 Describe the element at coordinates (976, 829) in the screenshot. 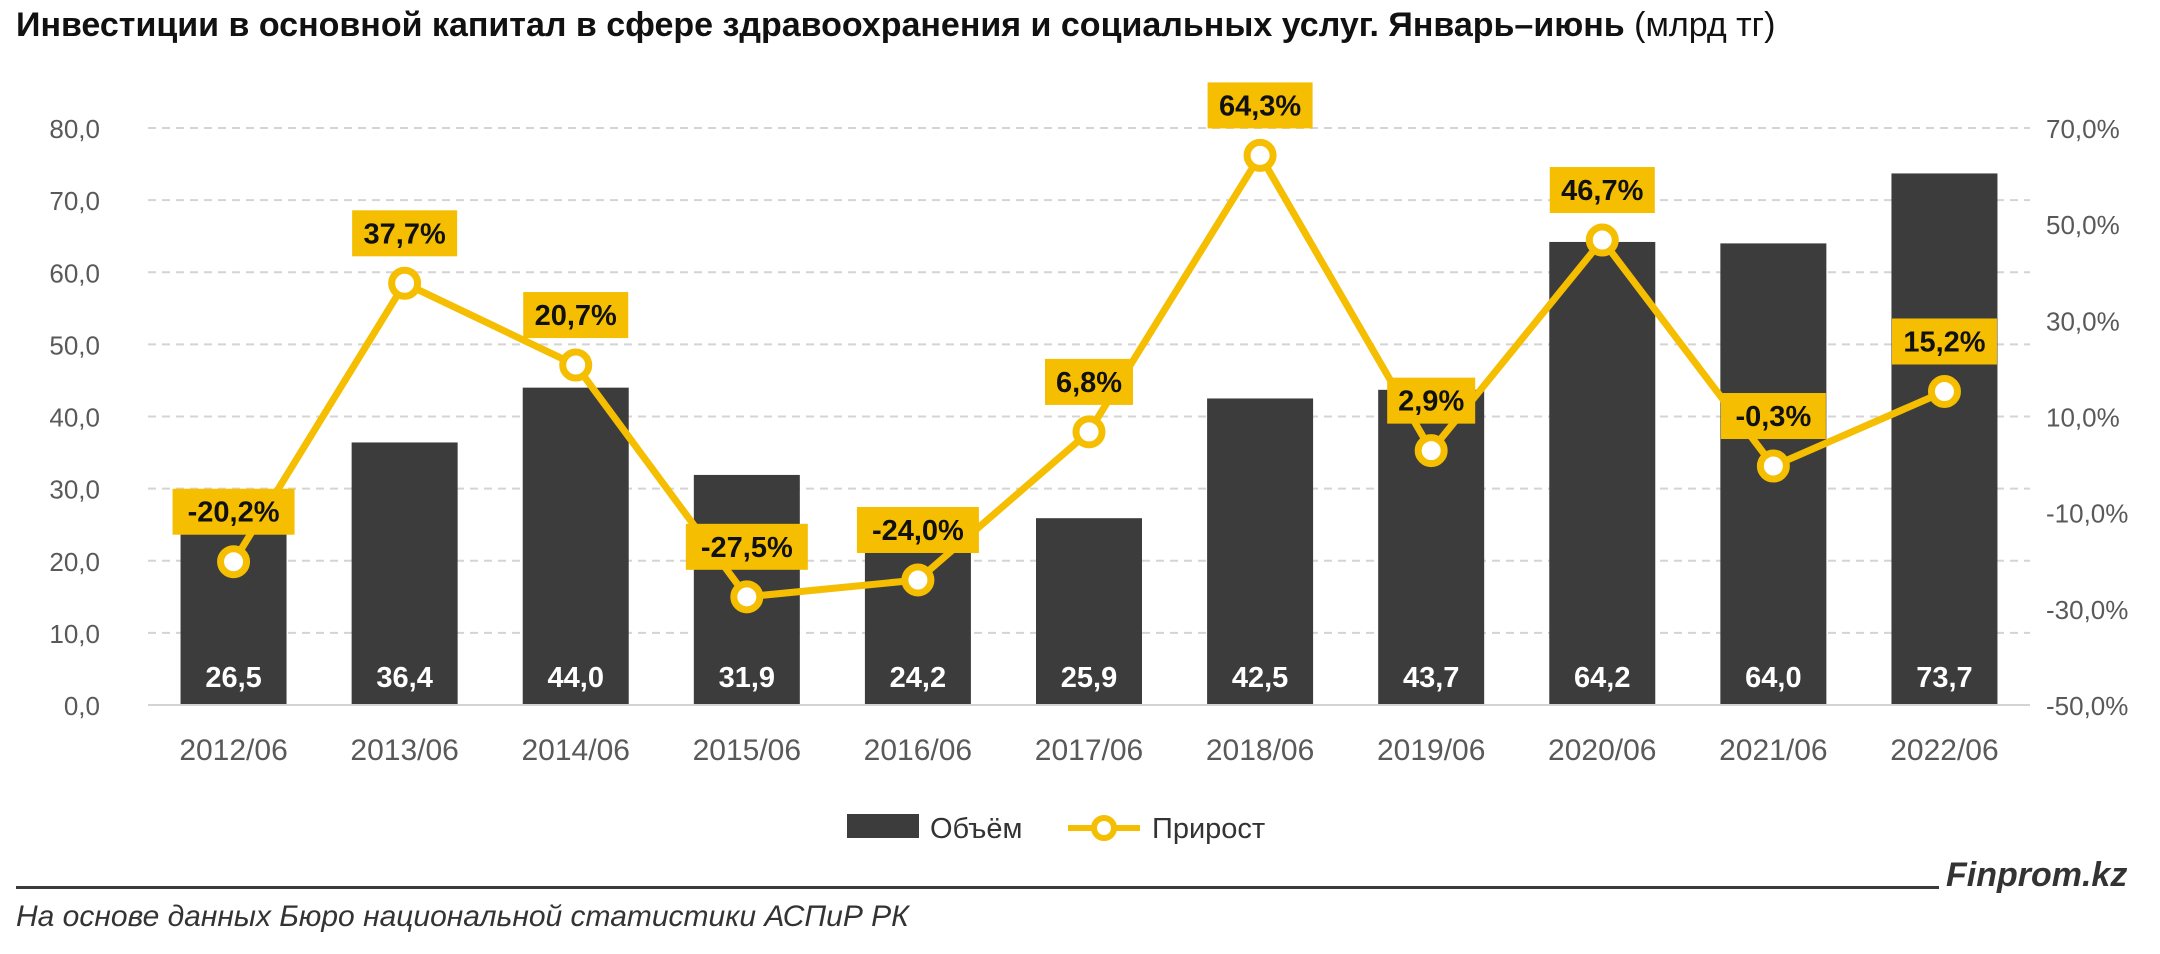

I see `legend-label-bar: Объём` at that location.